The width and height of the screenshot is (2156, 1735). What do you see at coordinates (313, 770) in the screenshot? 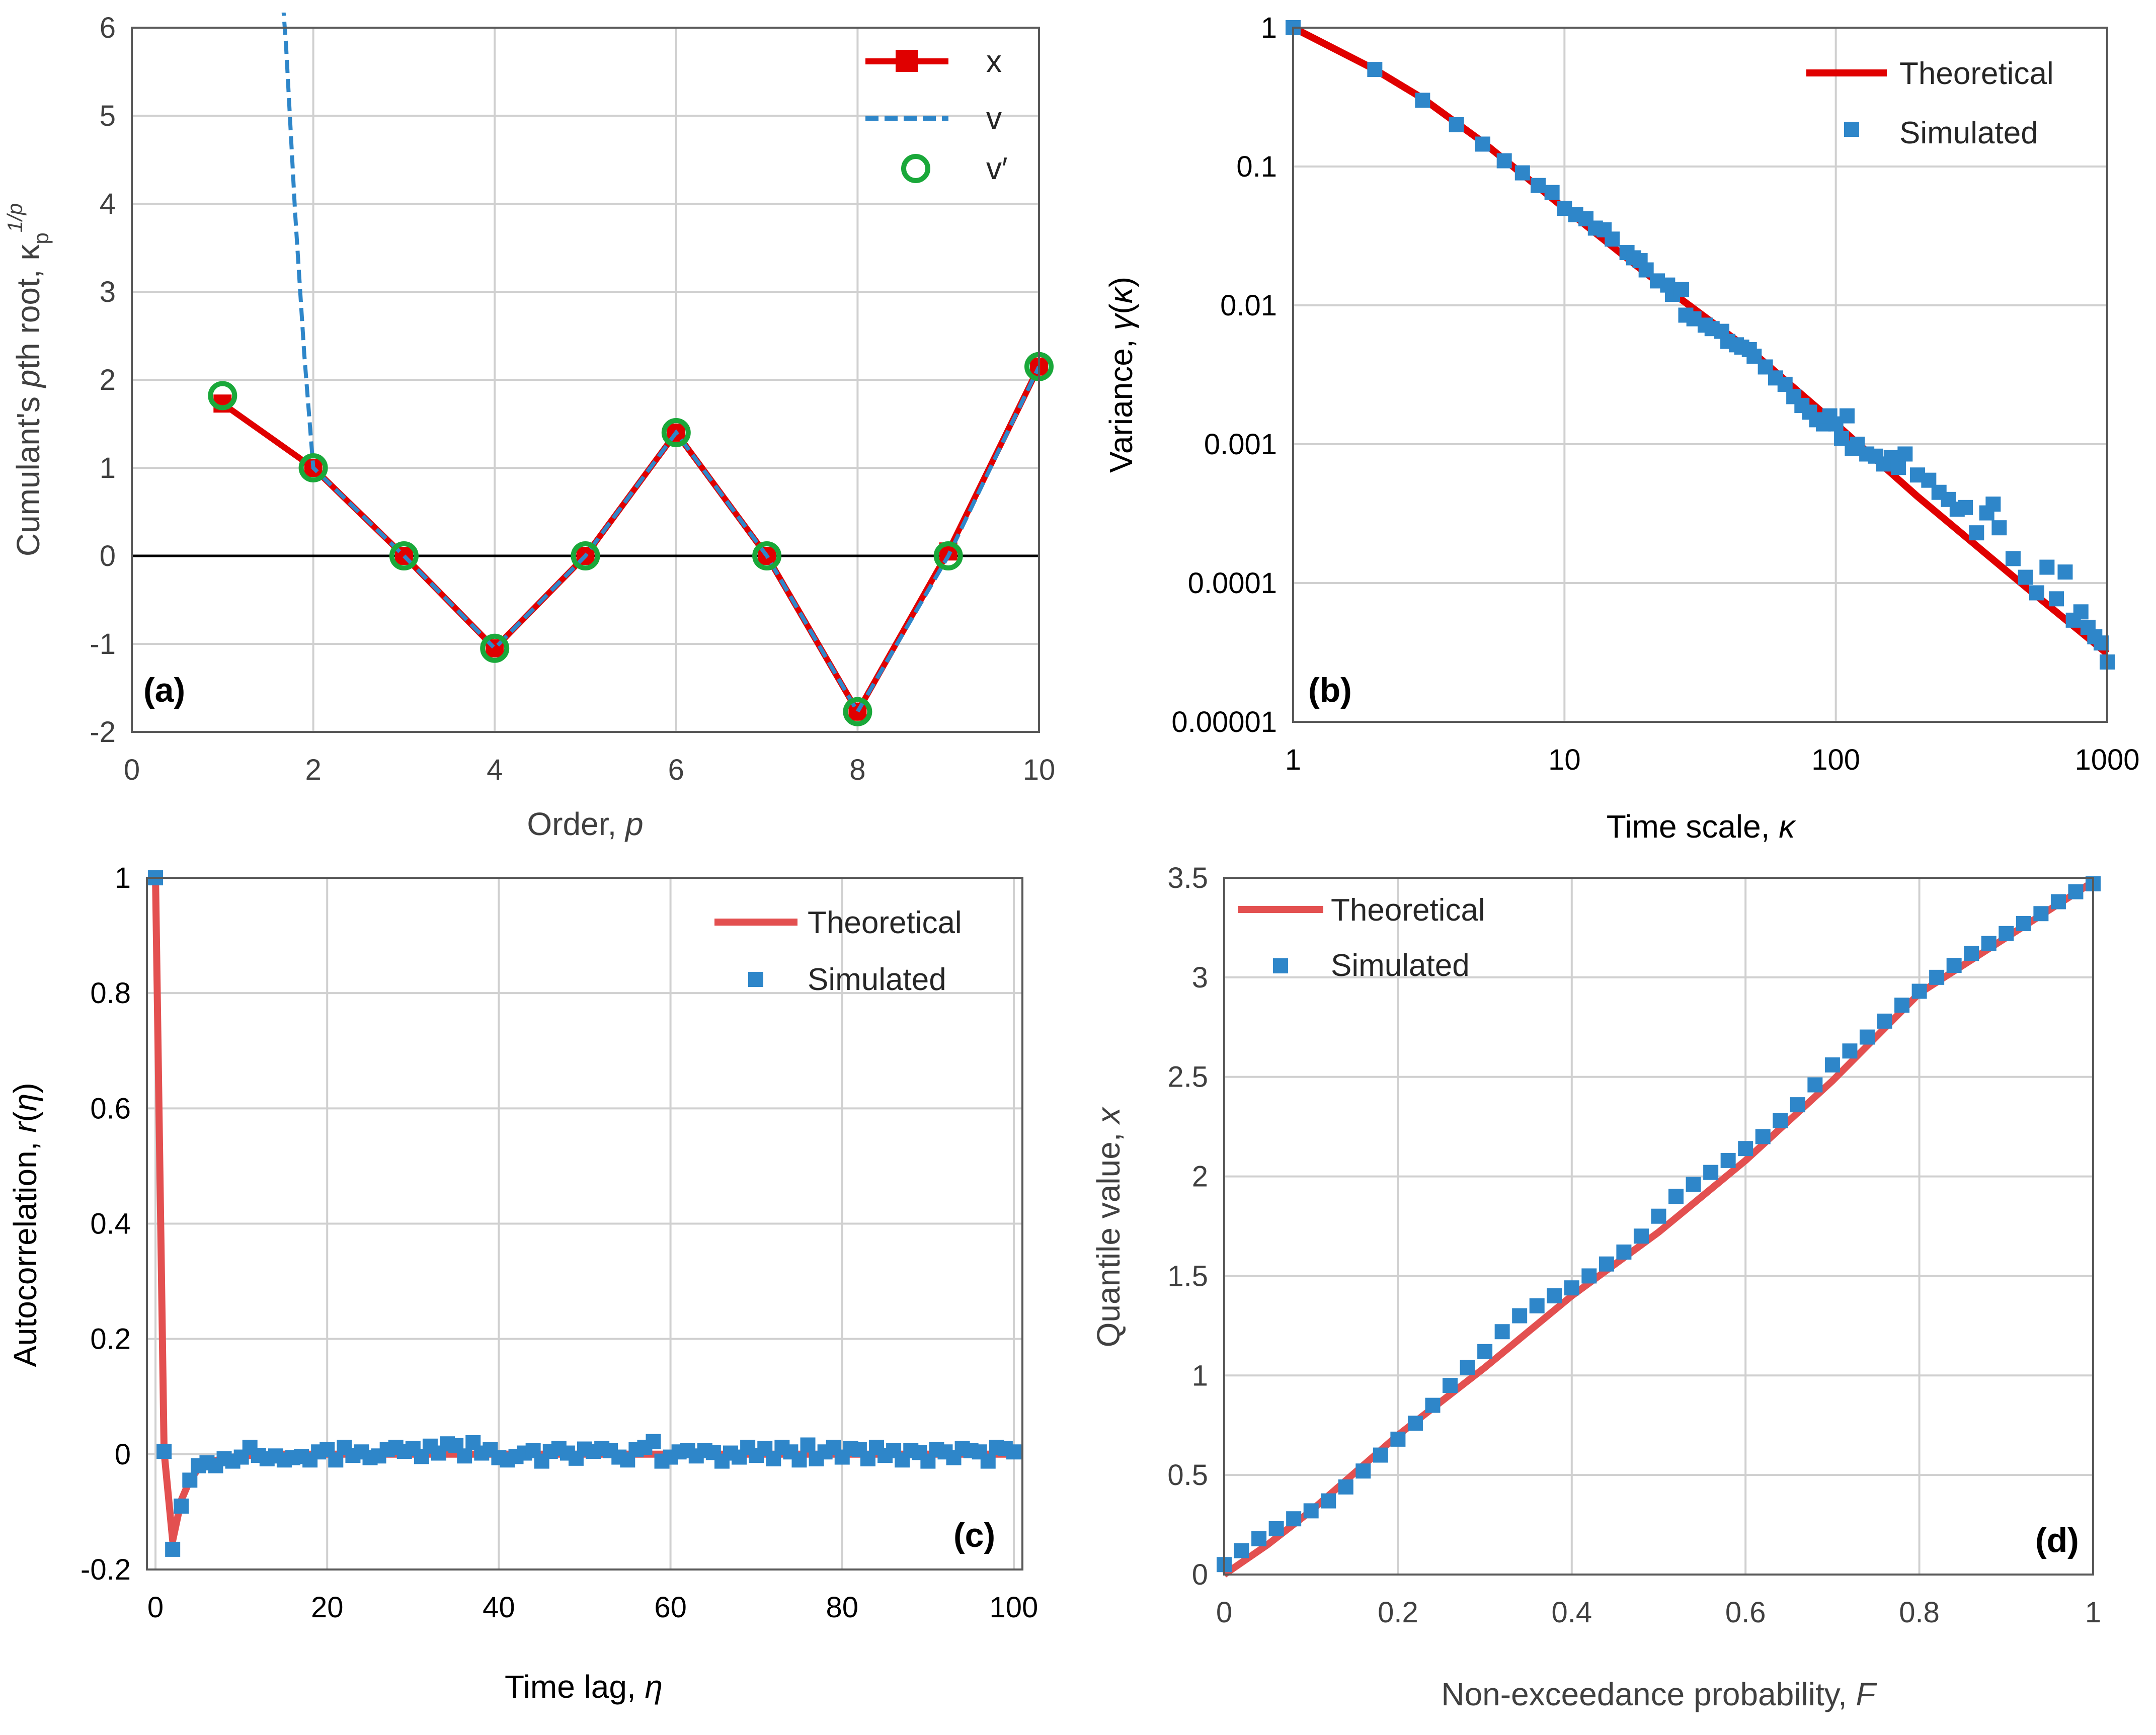
I see `x-tick-label: 2` at bounding box center [313, 770].